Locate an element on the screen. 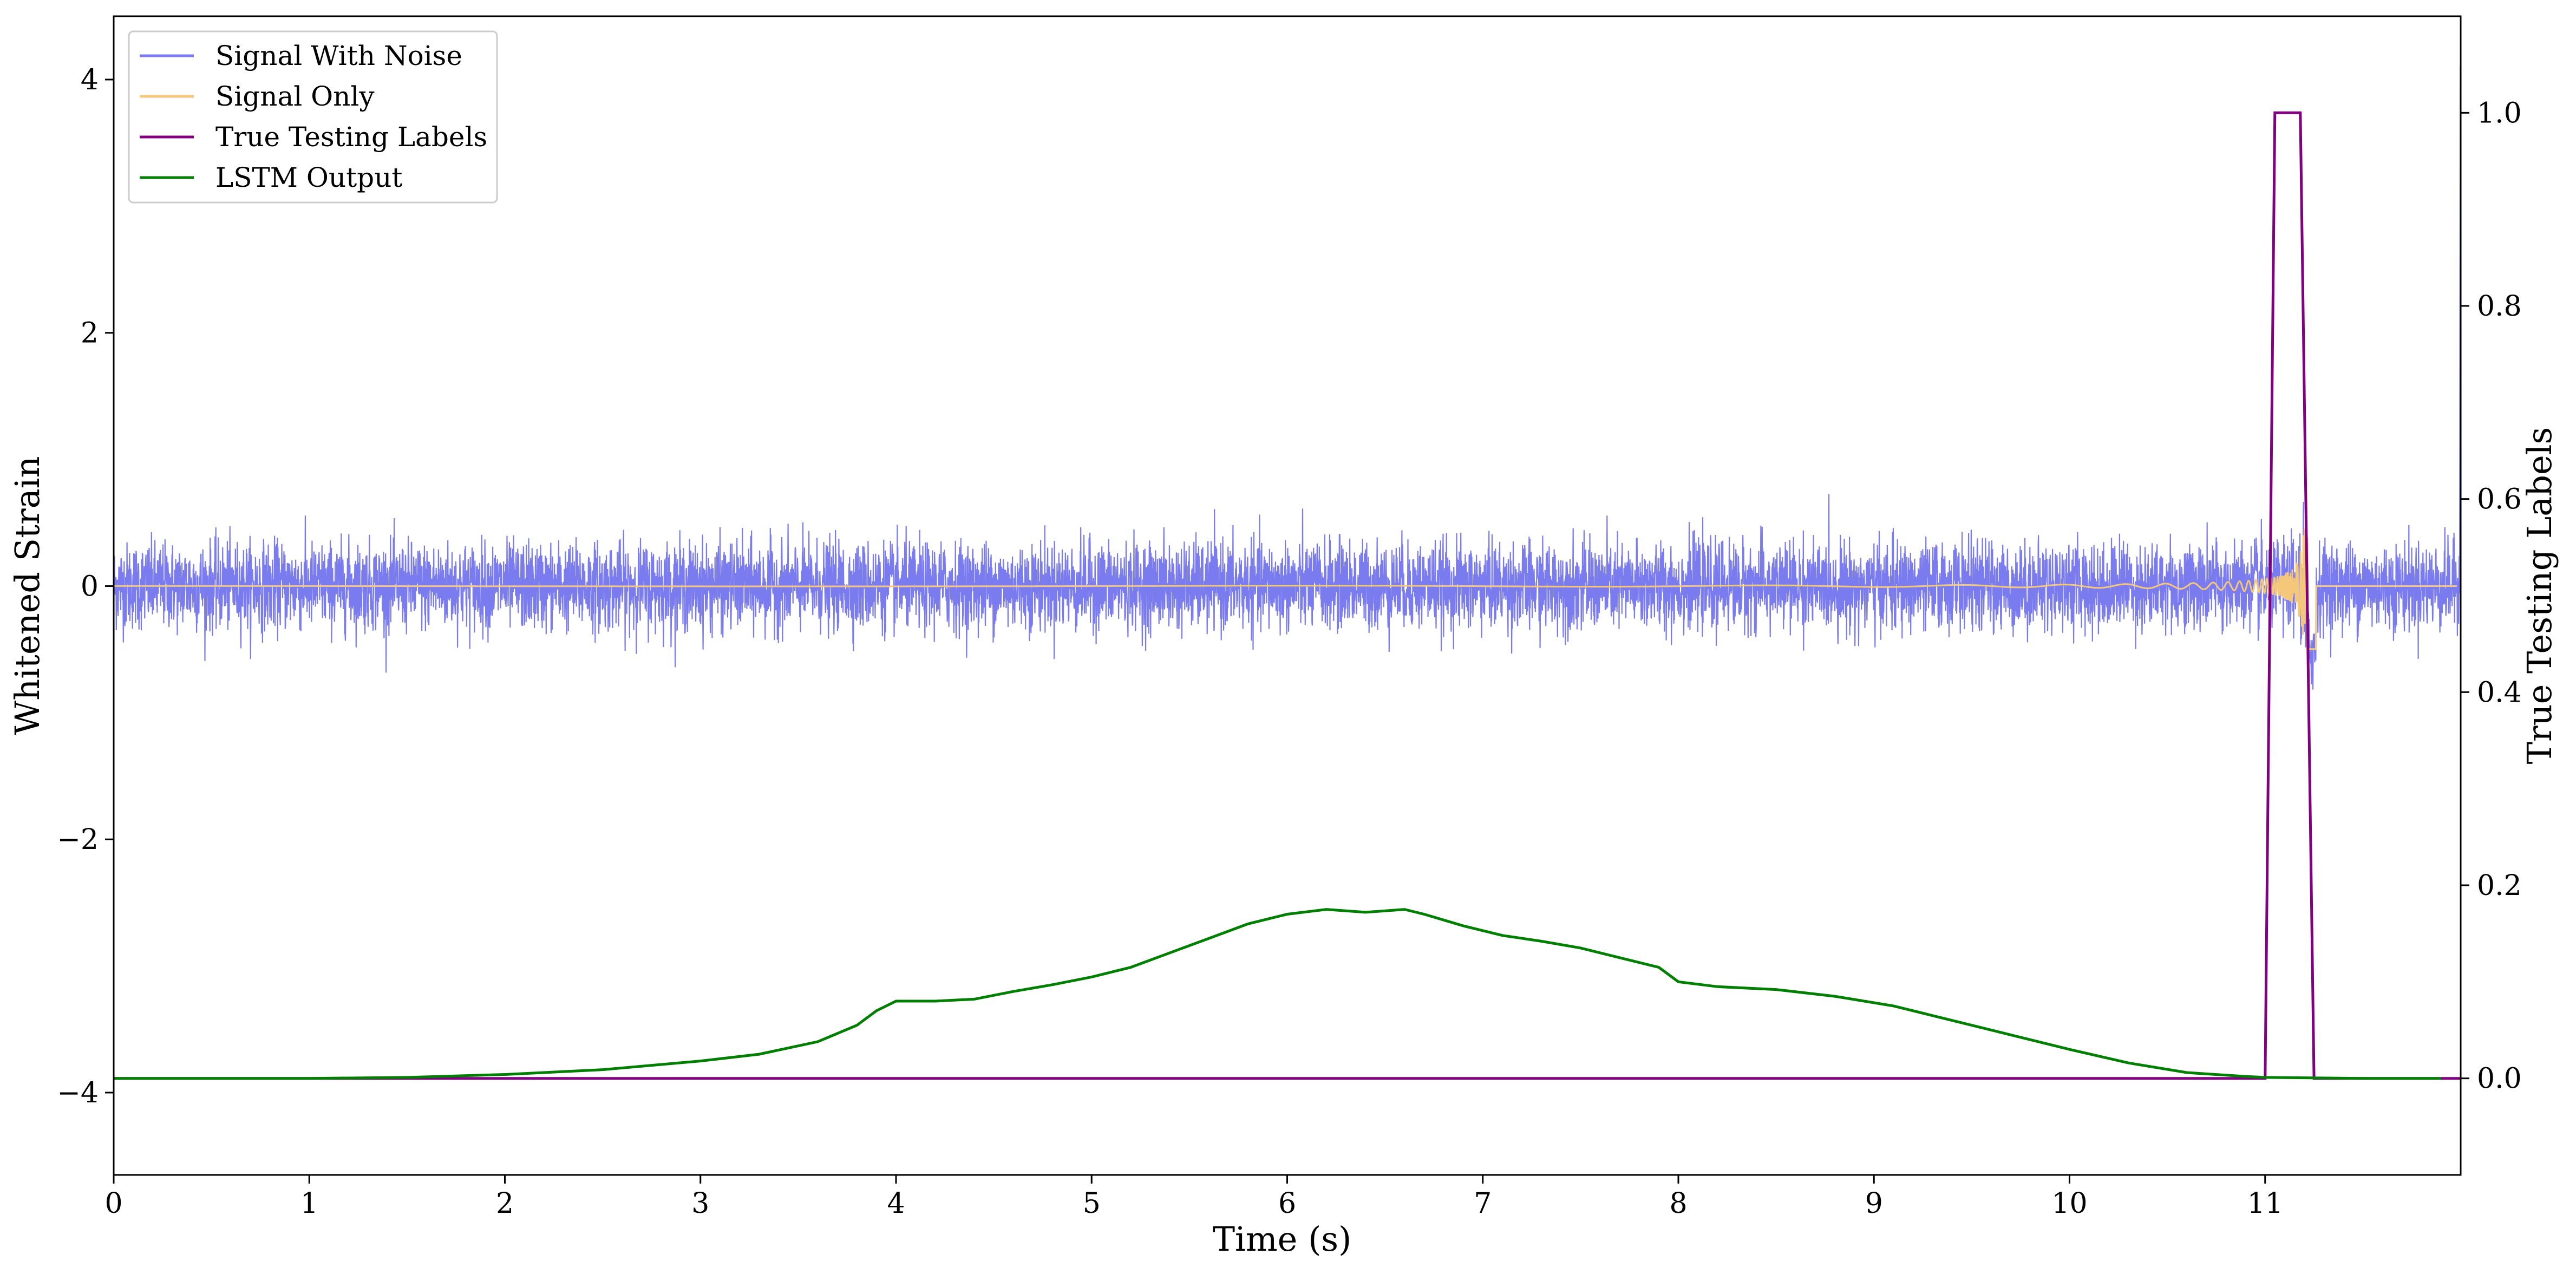 The image size is (2576, 1274). y-right-tick-label: 0.8 is located at coordinates (2500, 306).